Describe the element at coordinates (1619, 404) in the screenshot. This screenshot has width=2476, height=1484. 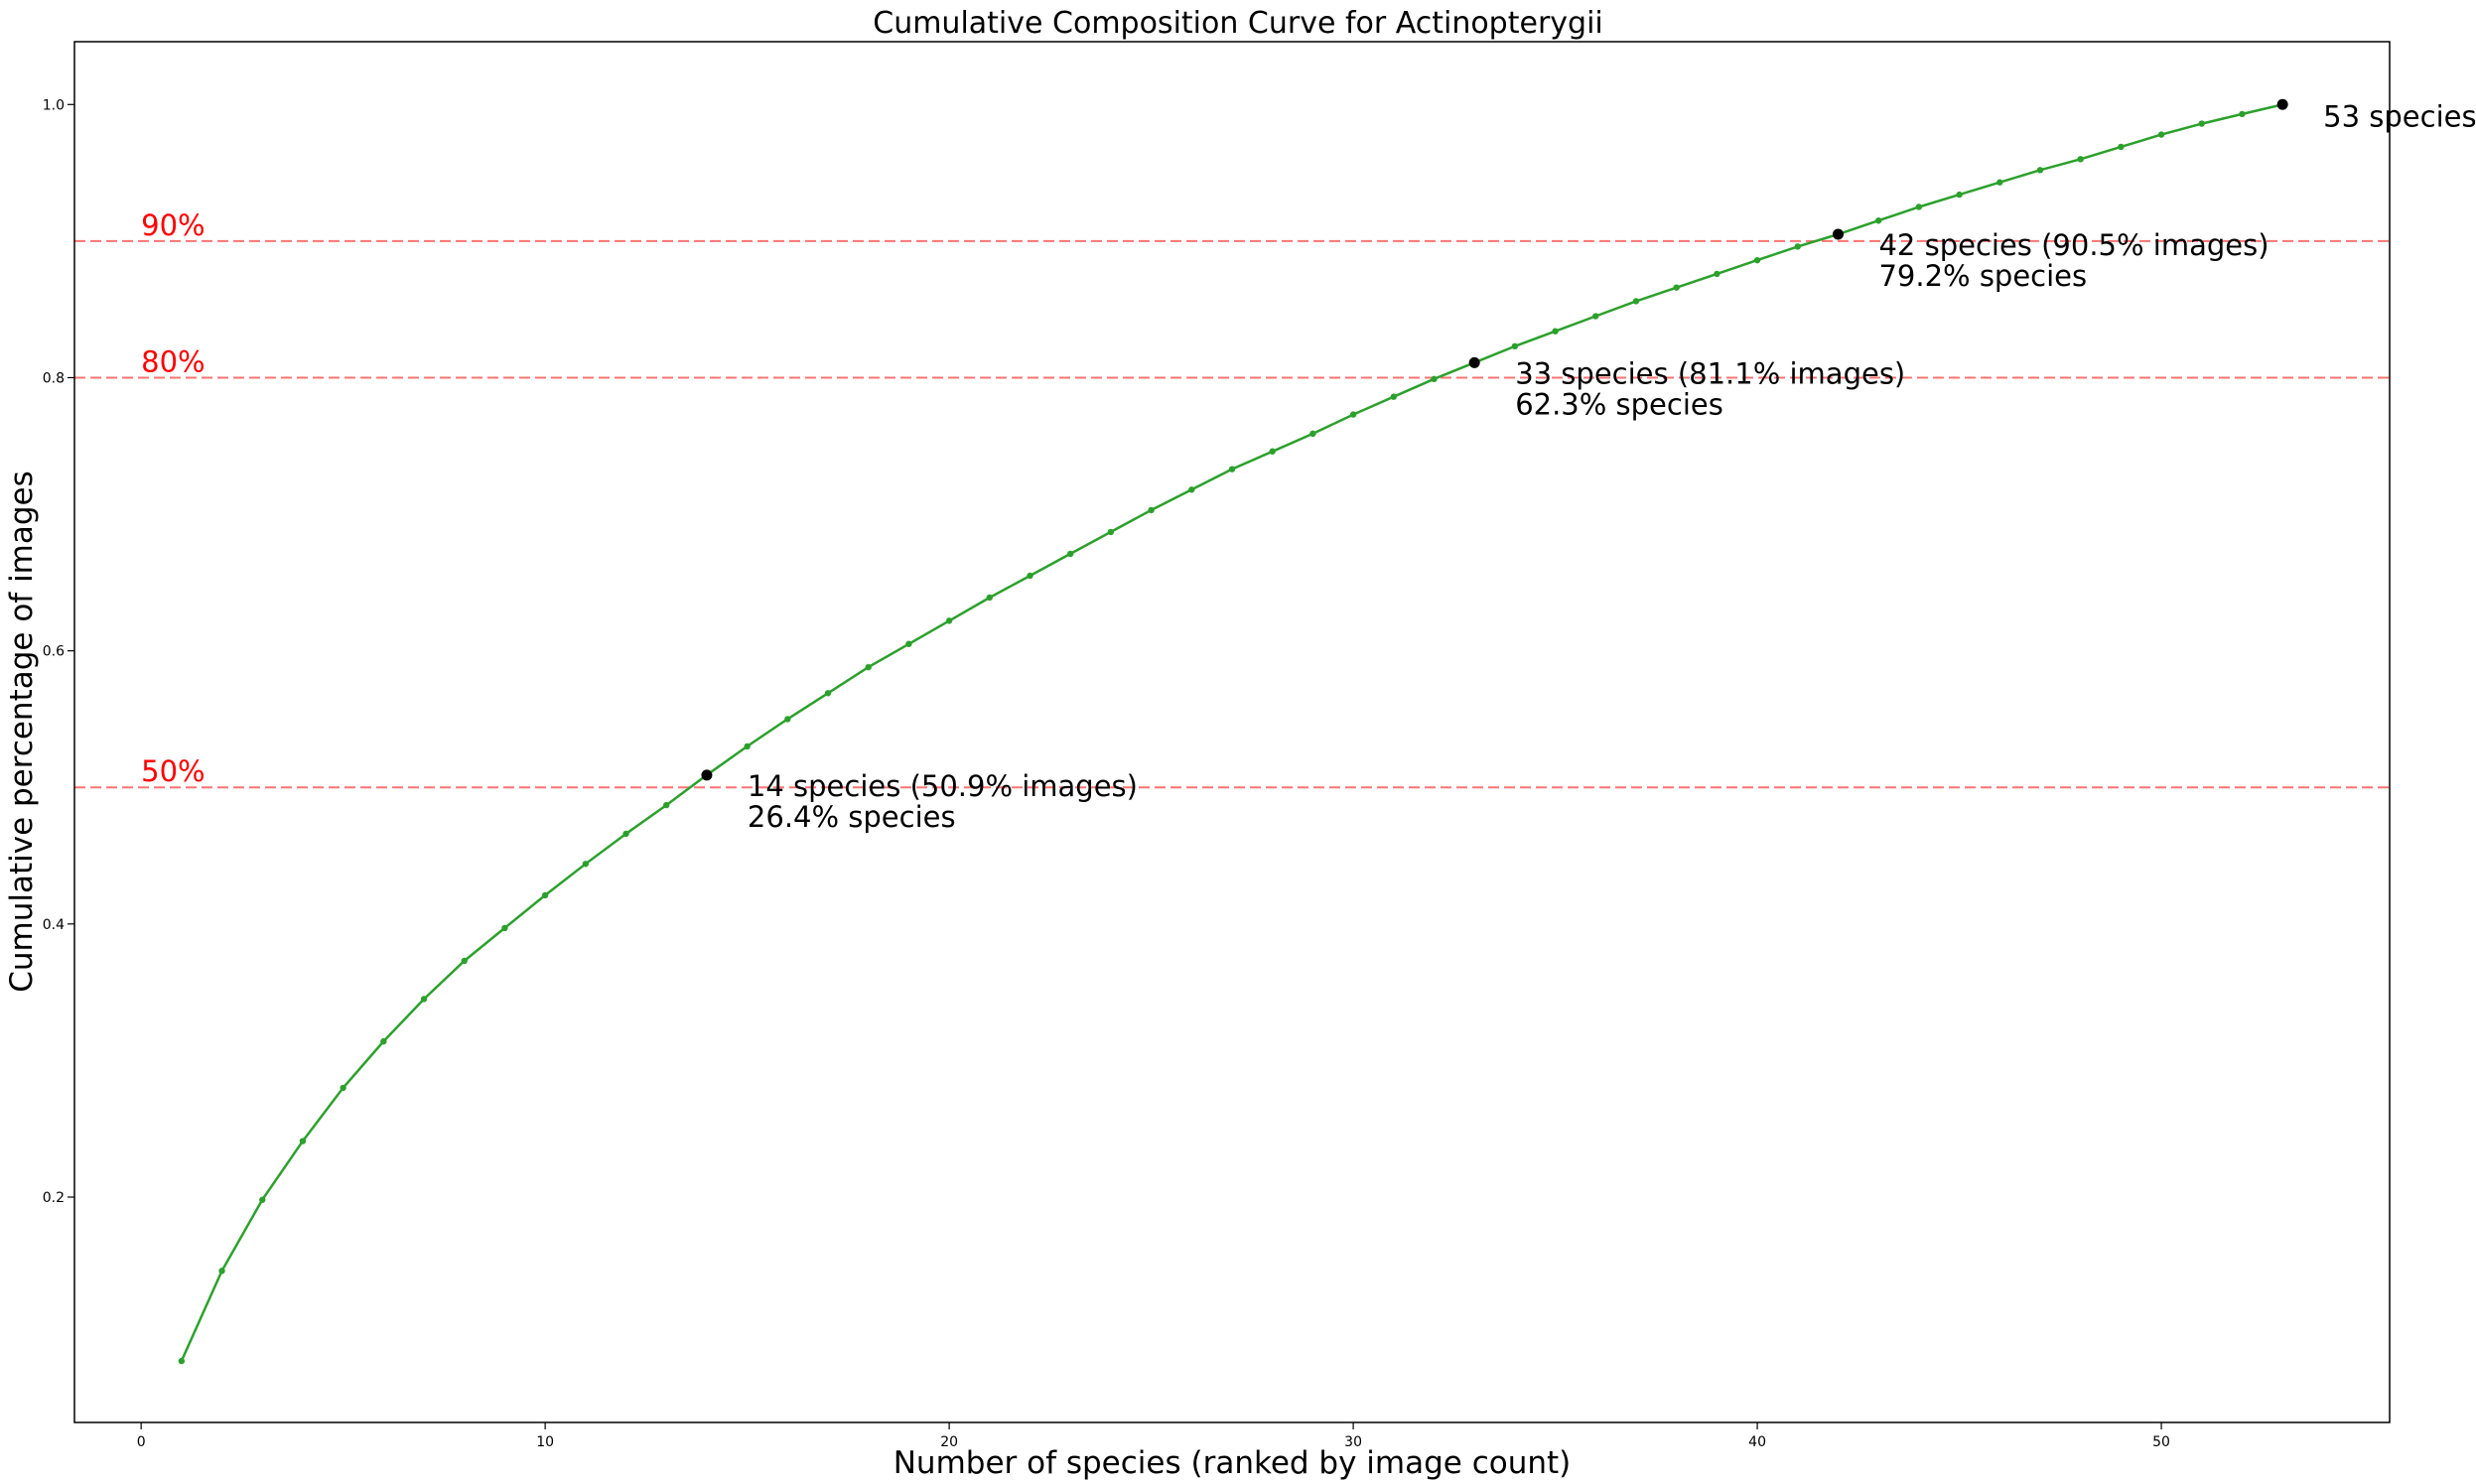
I see `highlight-sublabel-33: 62.3% species` at that location.